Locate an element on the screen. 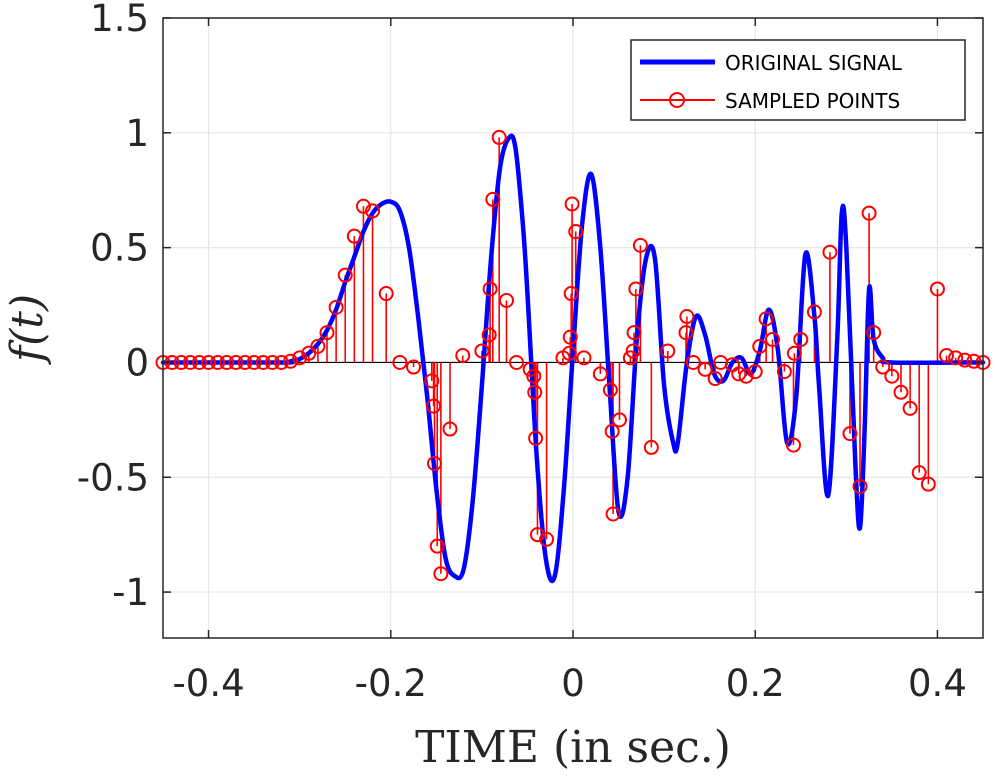 This screenshot has height=776, width=996. y-tick-label: 1 is located at coordinates (137, 133).